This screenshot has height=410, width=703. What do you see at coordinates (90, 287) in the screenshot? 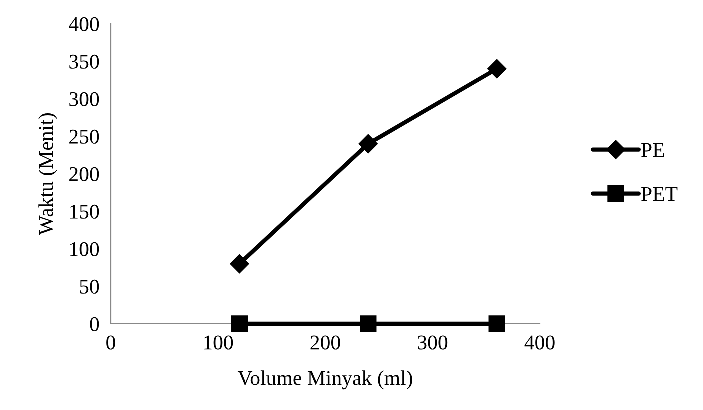
I see `y-tick-label: 50` at bounding box center [90, 287].